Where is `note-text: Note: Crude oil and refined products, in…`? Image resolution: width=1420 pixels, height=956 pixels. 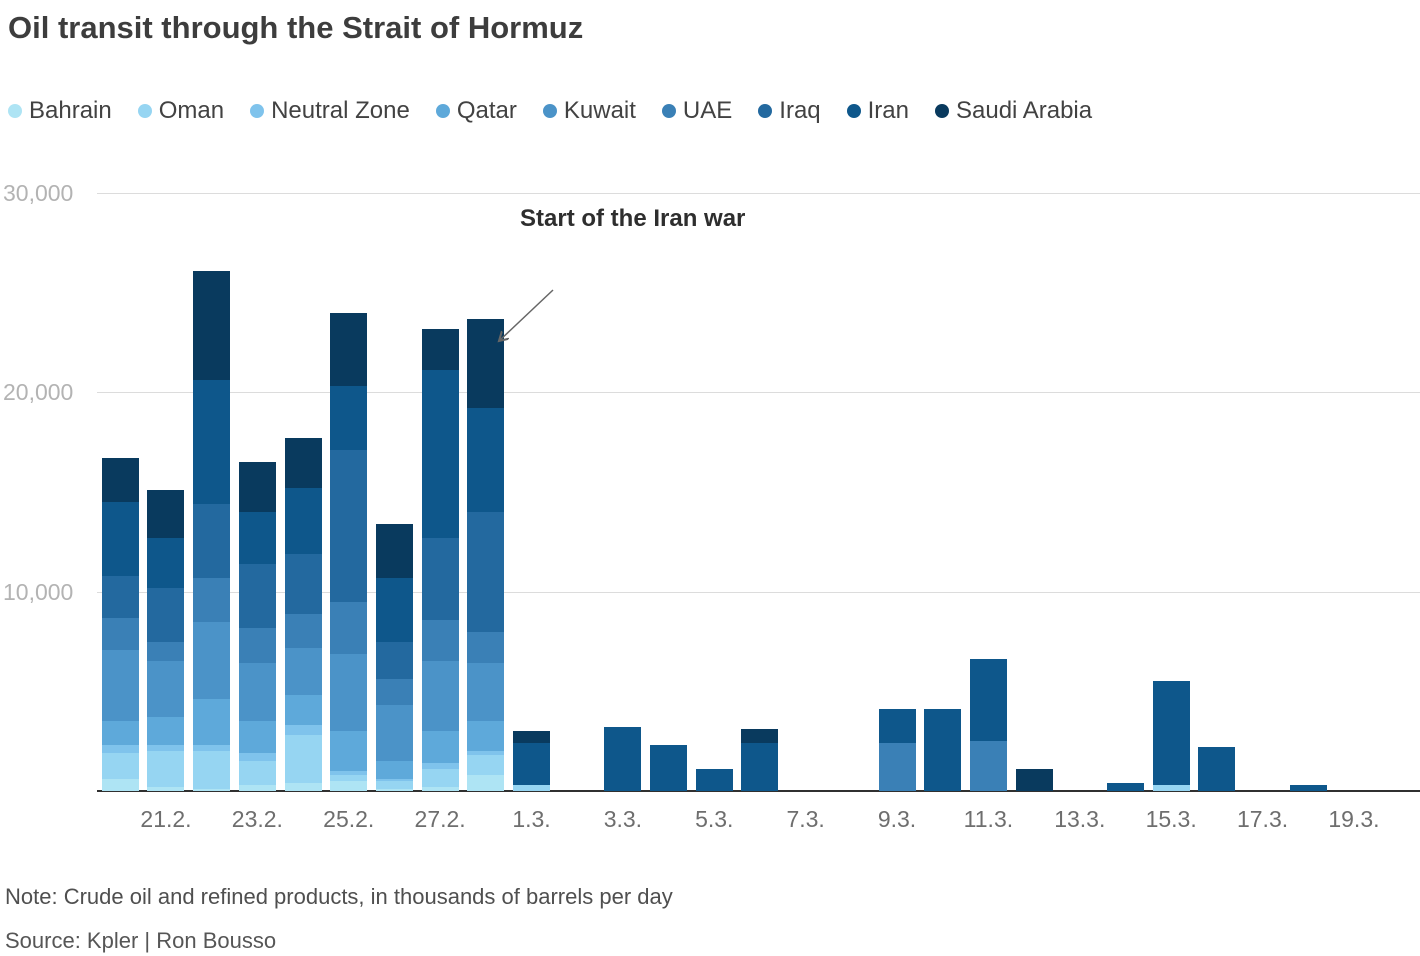 note-text: Note: Crude oil and refined products, in… is located at coordinates (339, 896).